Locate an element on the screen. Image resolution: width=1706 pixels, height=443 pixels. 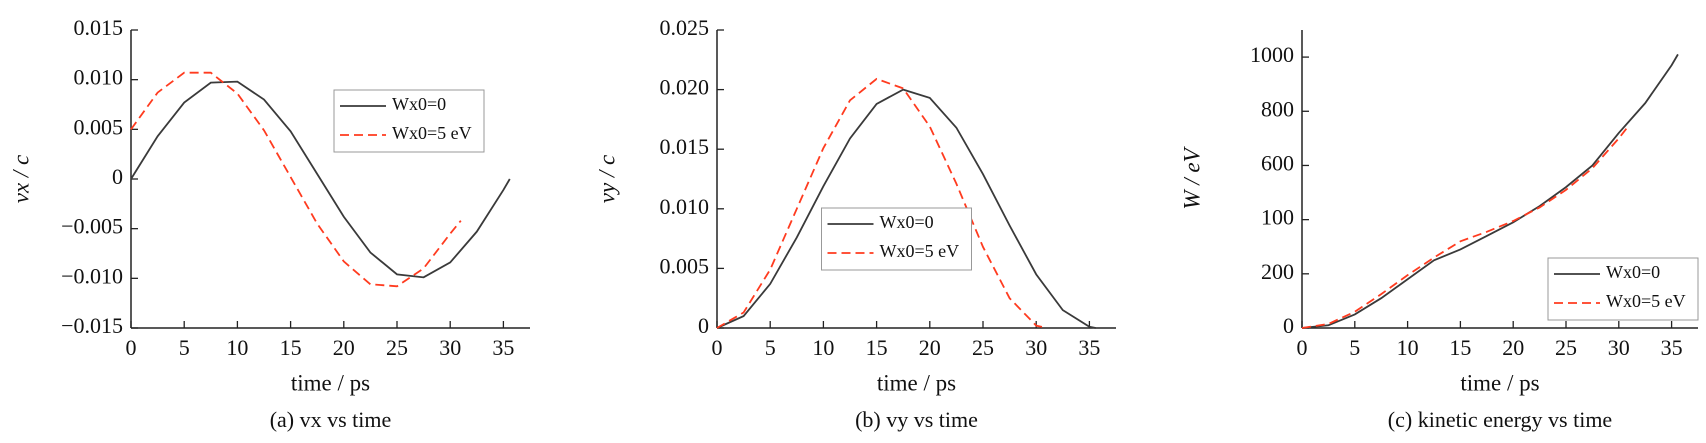
y-tick-label: −0.015 is located at coordinates (92, 325).